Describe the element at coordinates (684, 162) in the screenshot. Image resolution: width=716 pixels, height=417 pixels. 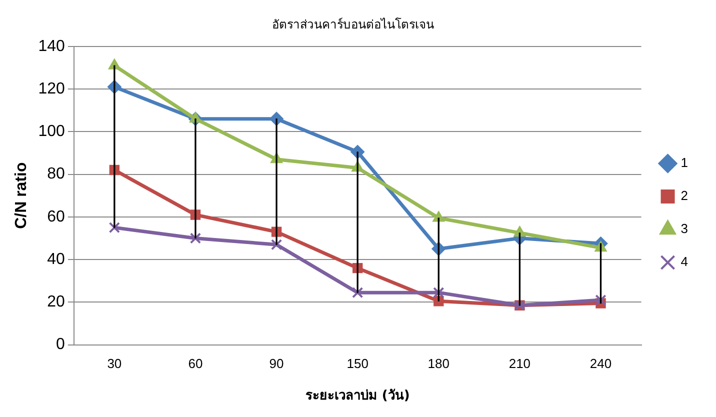
I see `legend-label: 1` at that location.